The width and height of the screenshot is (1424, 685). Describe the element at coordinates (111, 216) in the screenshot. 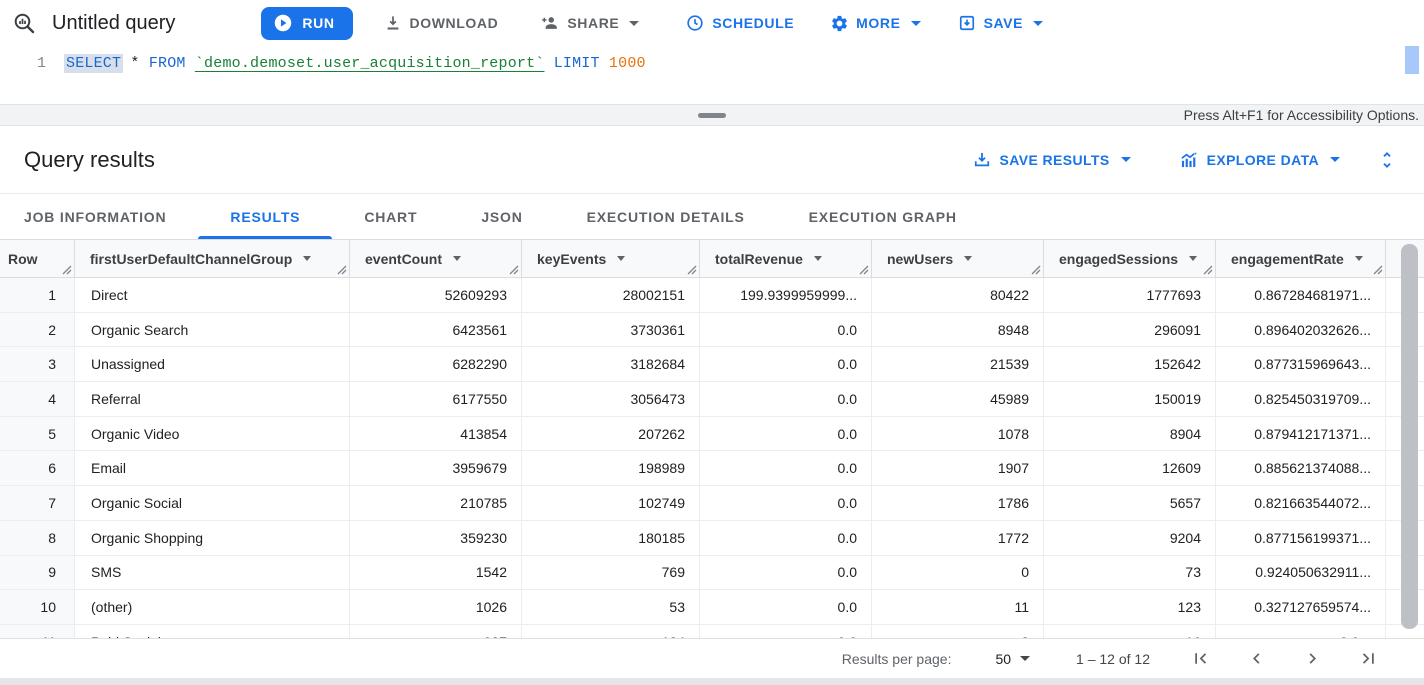

I see `tab-job-information: JOB INFORMATION` at that location.